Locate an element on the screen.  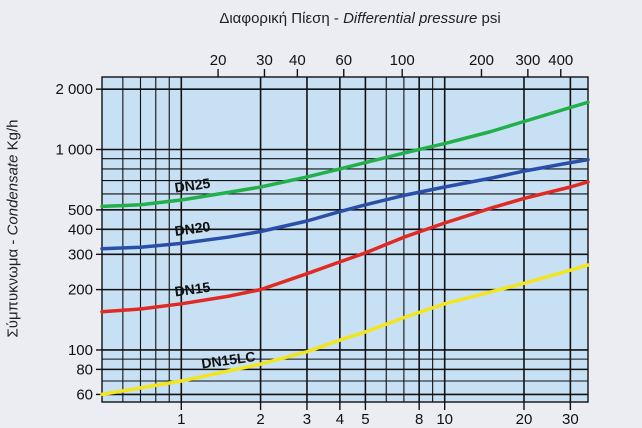
y-tick-label: 100 is located at coordinates (80, 350).